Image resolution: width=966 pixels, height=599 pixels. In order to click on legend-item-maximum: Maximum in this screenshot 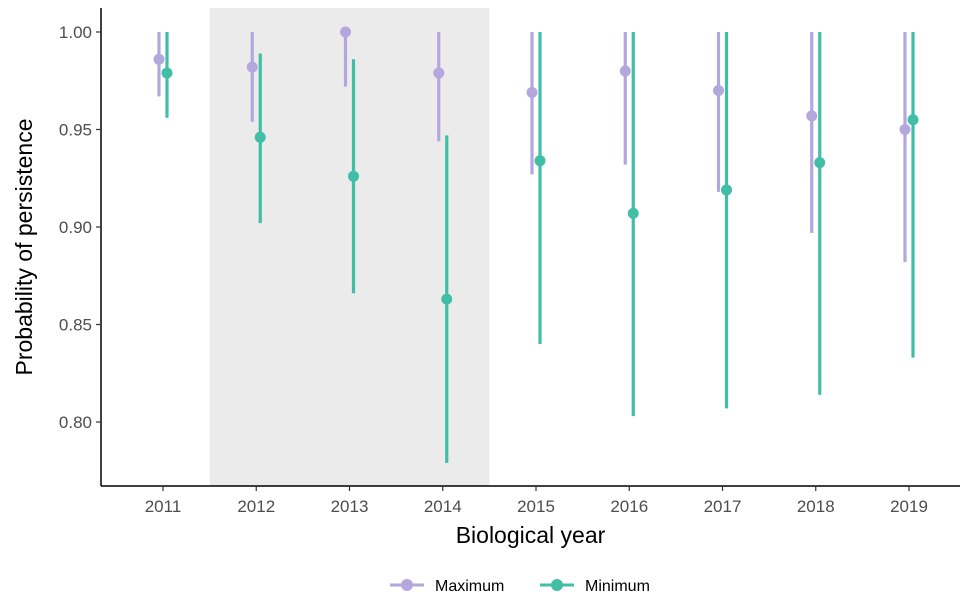, I will do `click(447, 586)`.